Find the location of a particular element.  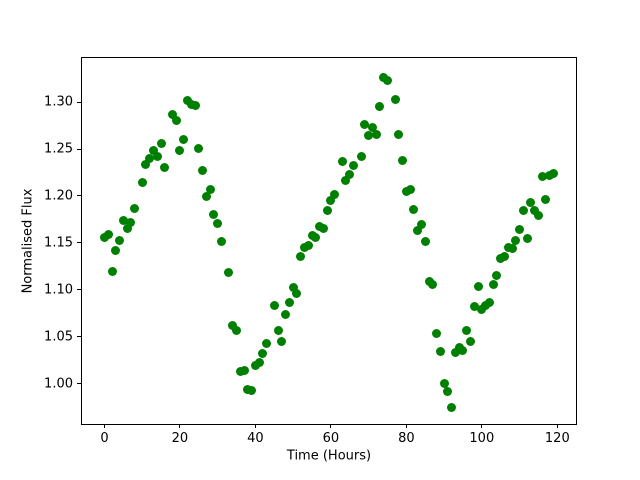

y-tick-label: 1.20 is located at coordinates (58, 196).